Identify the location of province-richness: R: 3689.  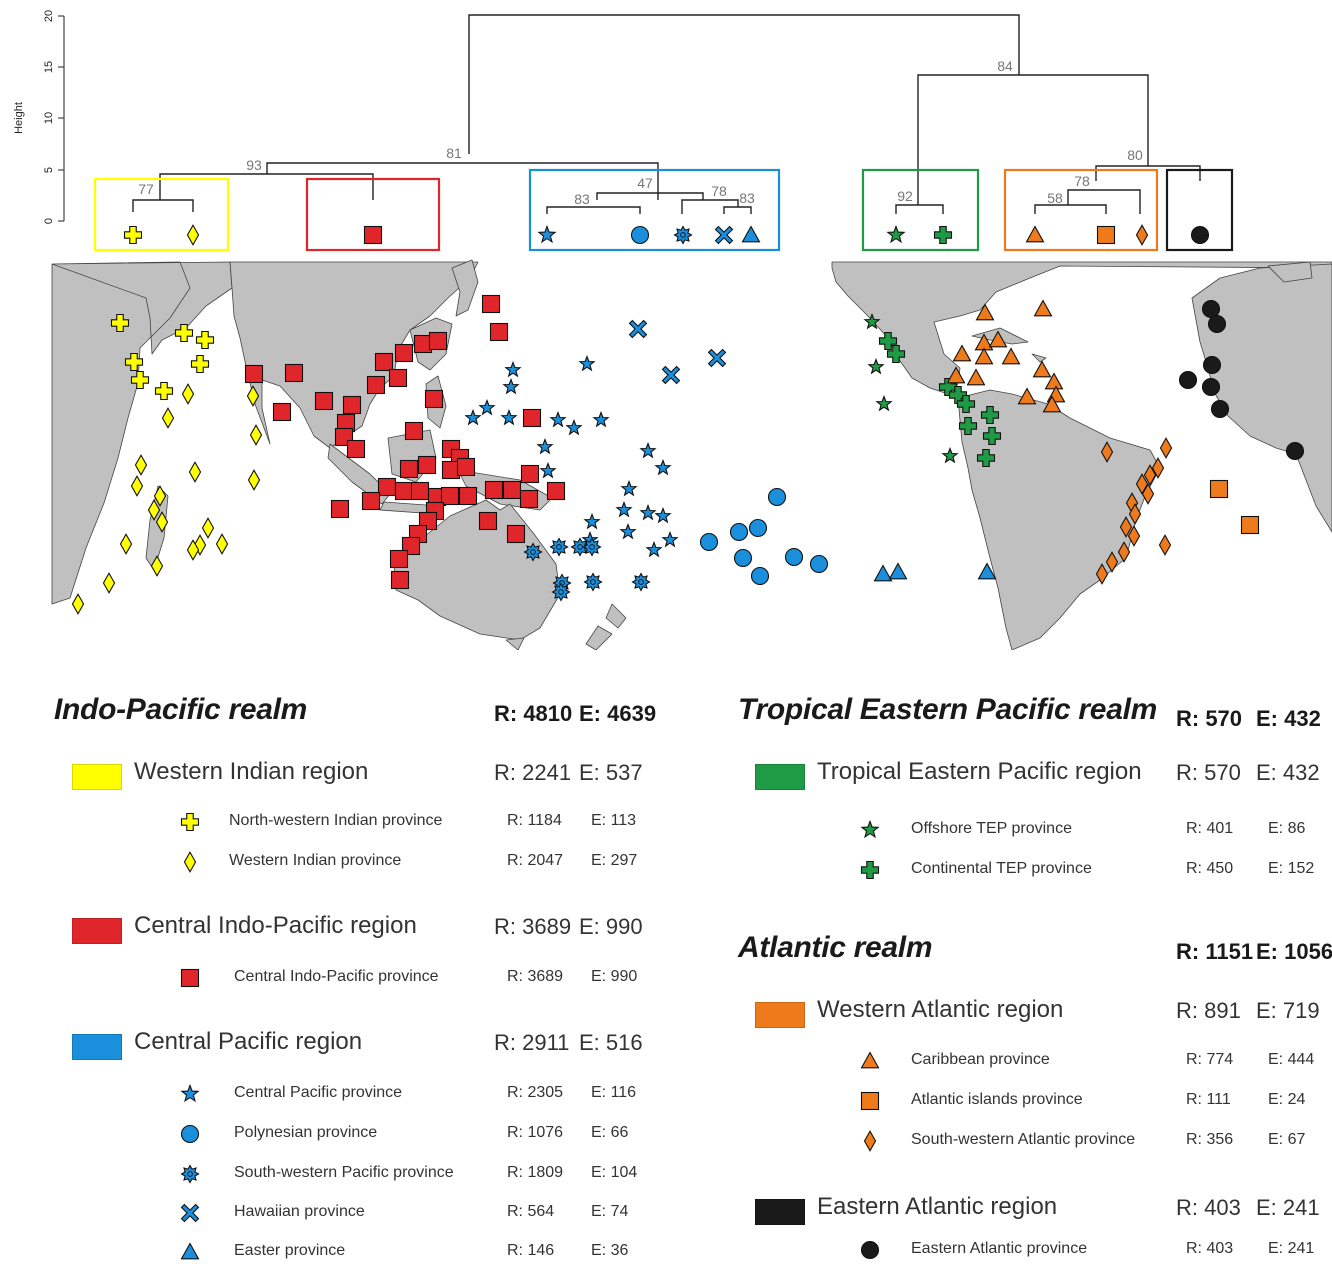
(535, 976).